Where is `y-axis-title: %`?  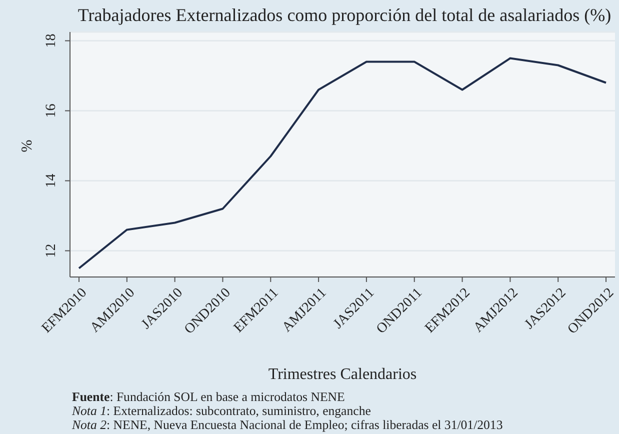 y-axis-title: % is located at coordinates (28, 146).